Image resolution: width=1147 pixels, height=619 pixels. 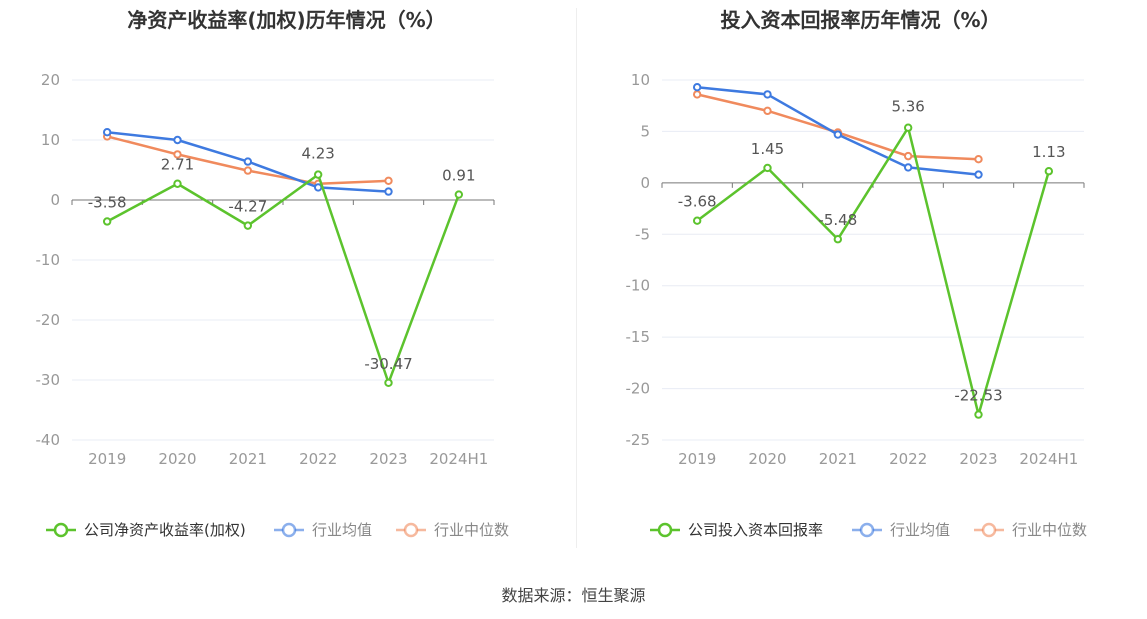 I want to click on y-tick-label: -30, so click(x=48, y=380).